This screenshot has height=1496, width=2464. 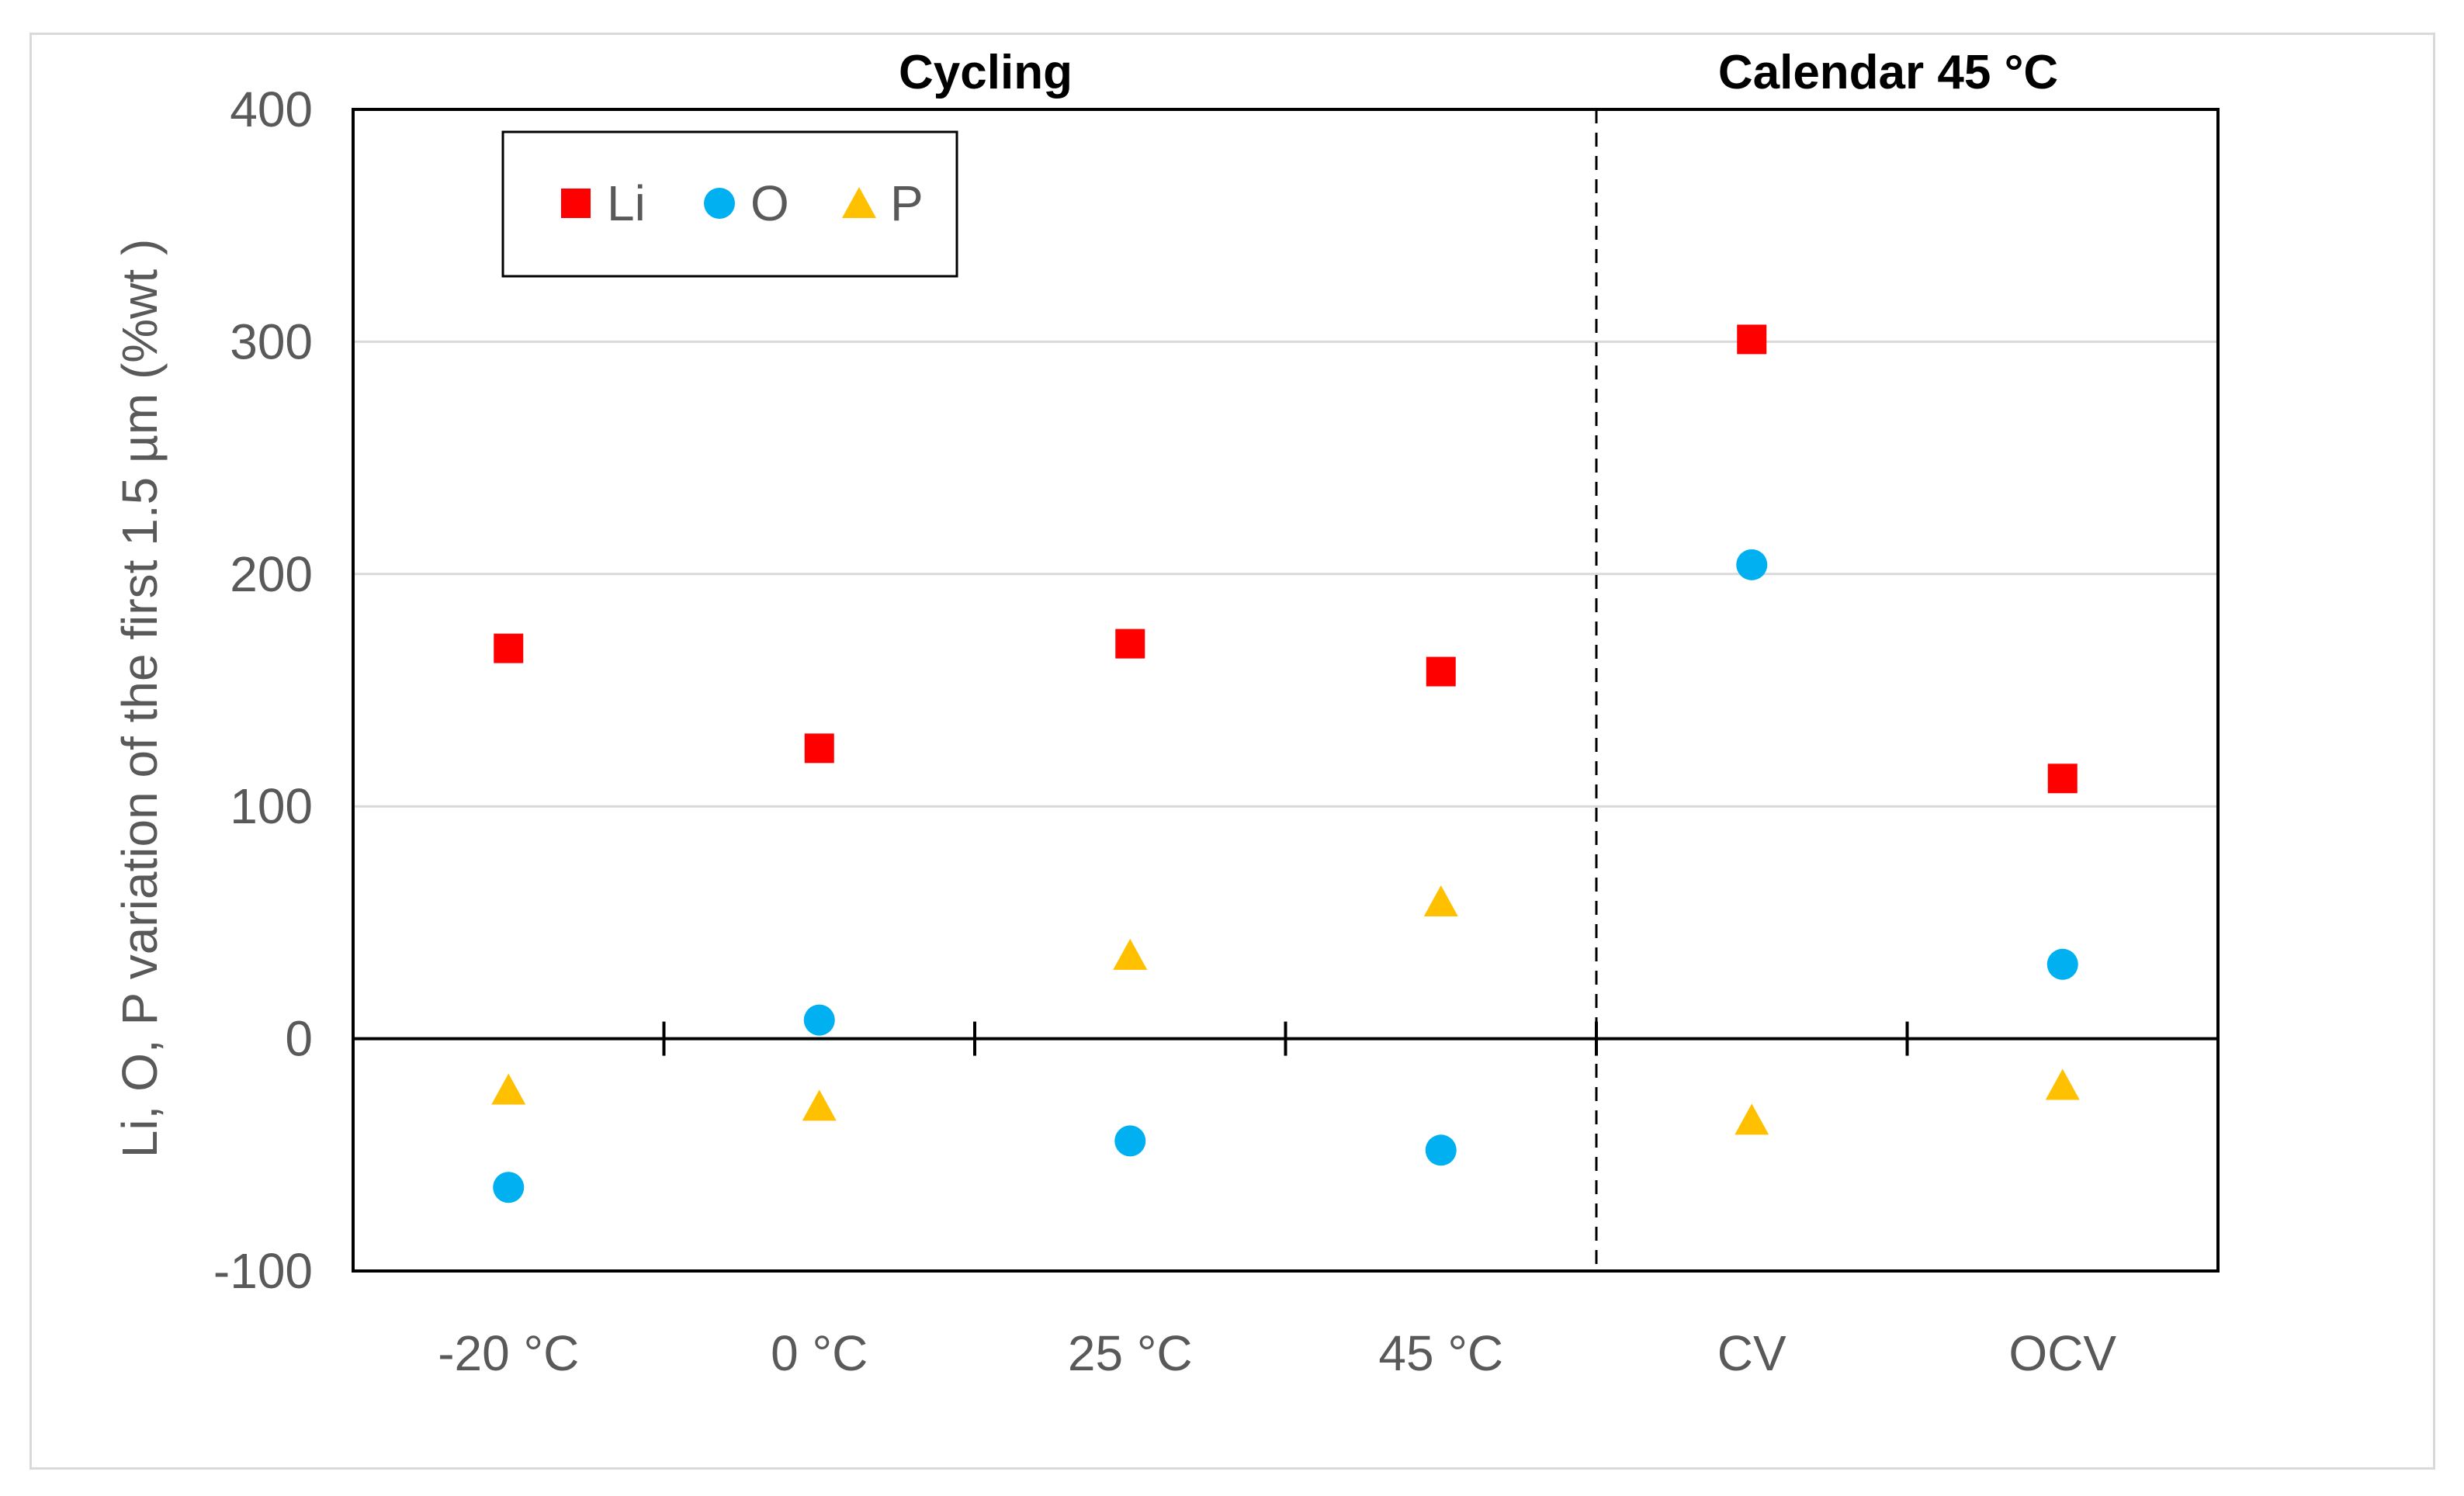 I want to click on x-tick-label: 25 °C, so click(x=1130, y=1353).